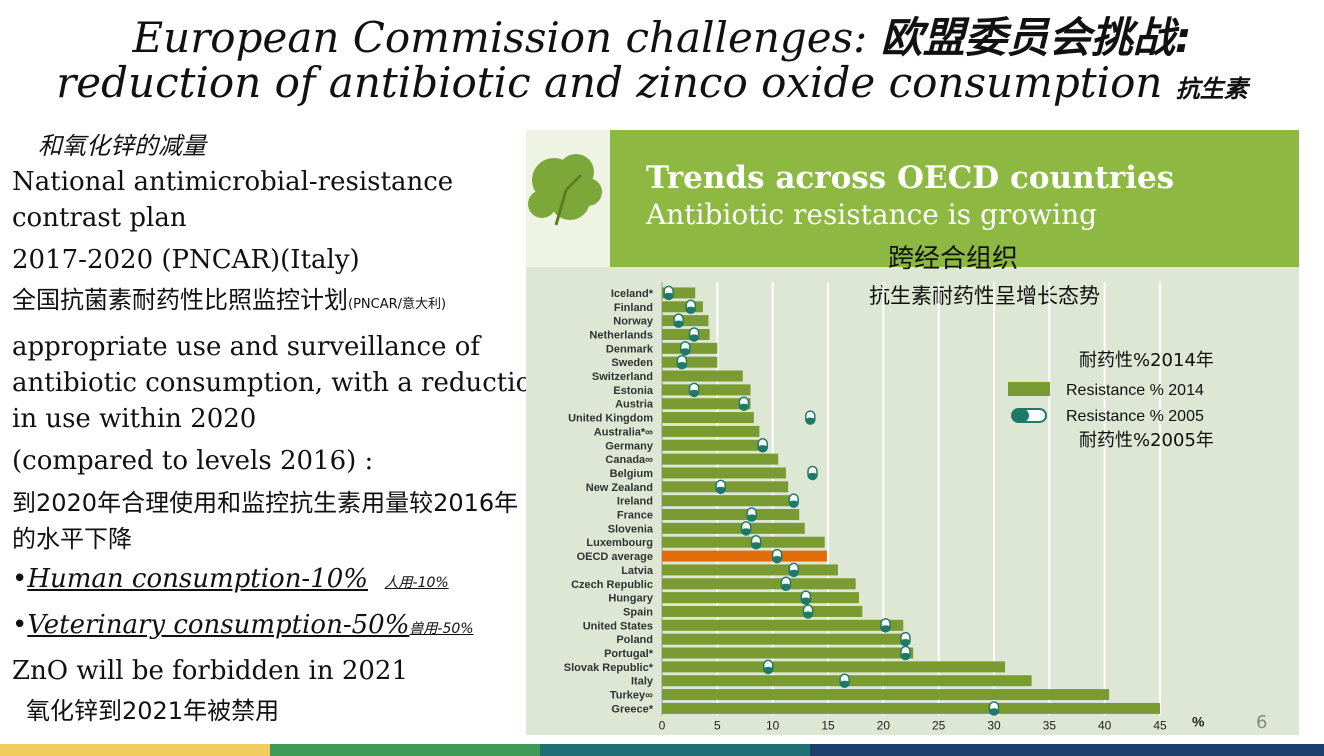  I want to click on category-label: Latvia, so click(637, 571).